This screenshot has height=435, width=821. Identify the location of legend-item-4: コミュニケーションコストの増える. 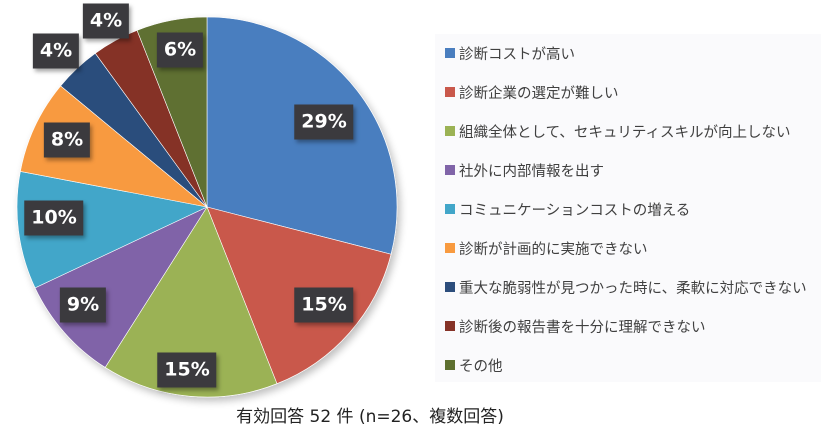
(567, 209).